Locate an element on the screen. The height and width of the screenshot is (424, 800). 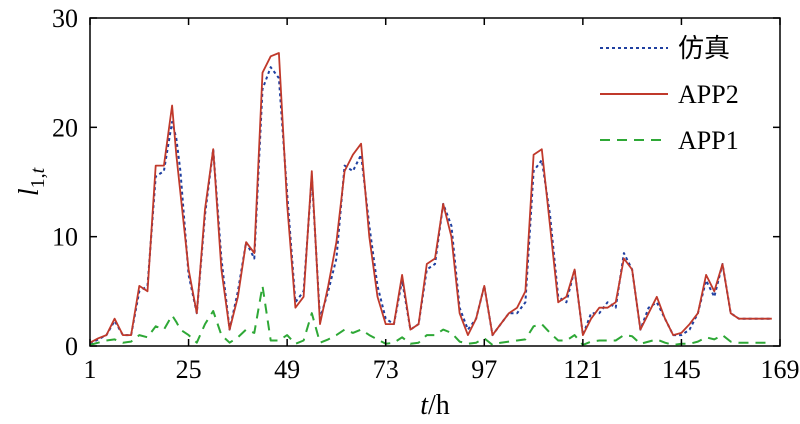
x-tick-label: 97 is located at coordinates (484, 369).